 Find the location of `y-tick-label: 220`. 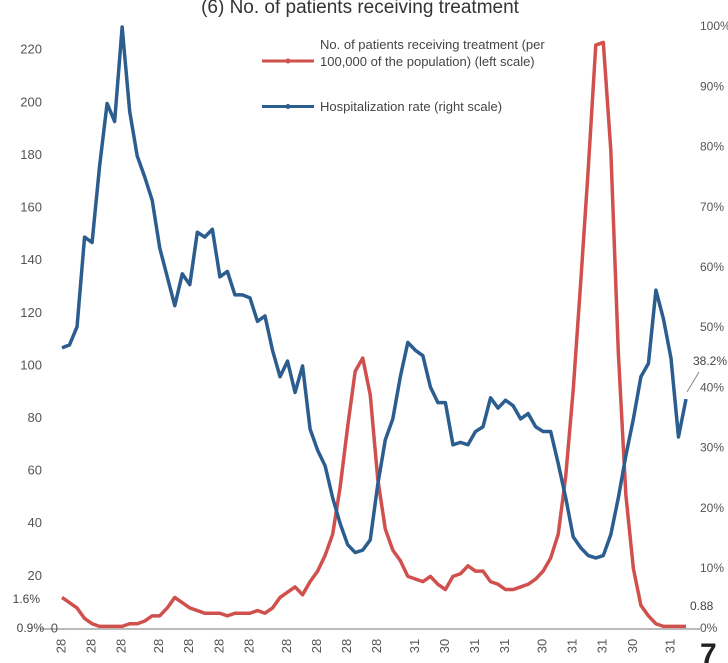

y-tick-label: 220 is located at coordinates (31, 49).